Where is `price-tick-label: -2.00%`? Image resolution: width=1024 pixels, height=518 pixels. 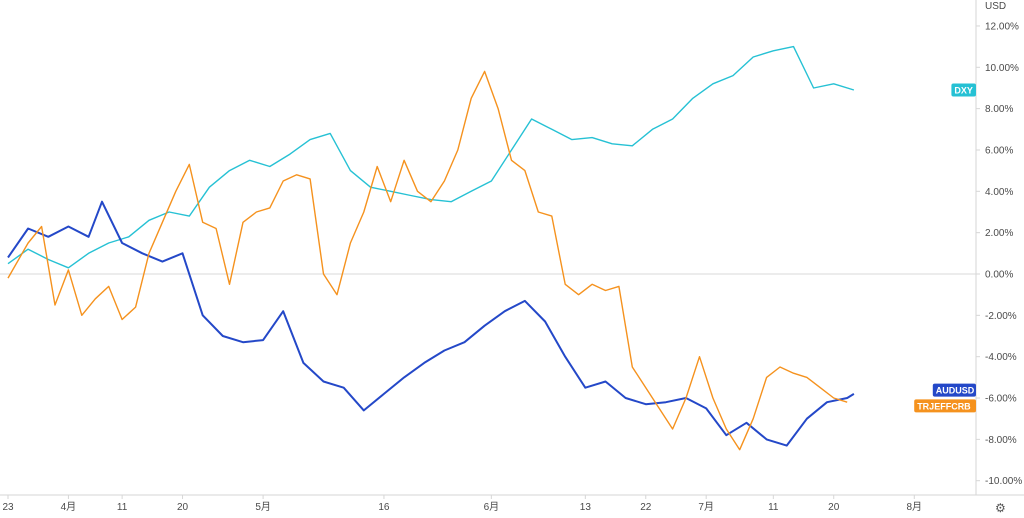
price-tick-label: -2.00% is located at coordinates (1001, 316).